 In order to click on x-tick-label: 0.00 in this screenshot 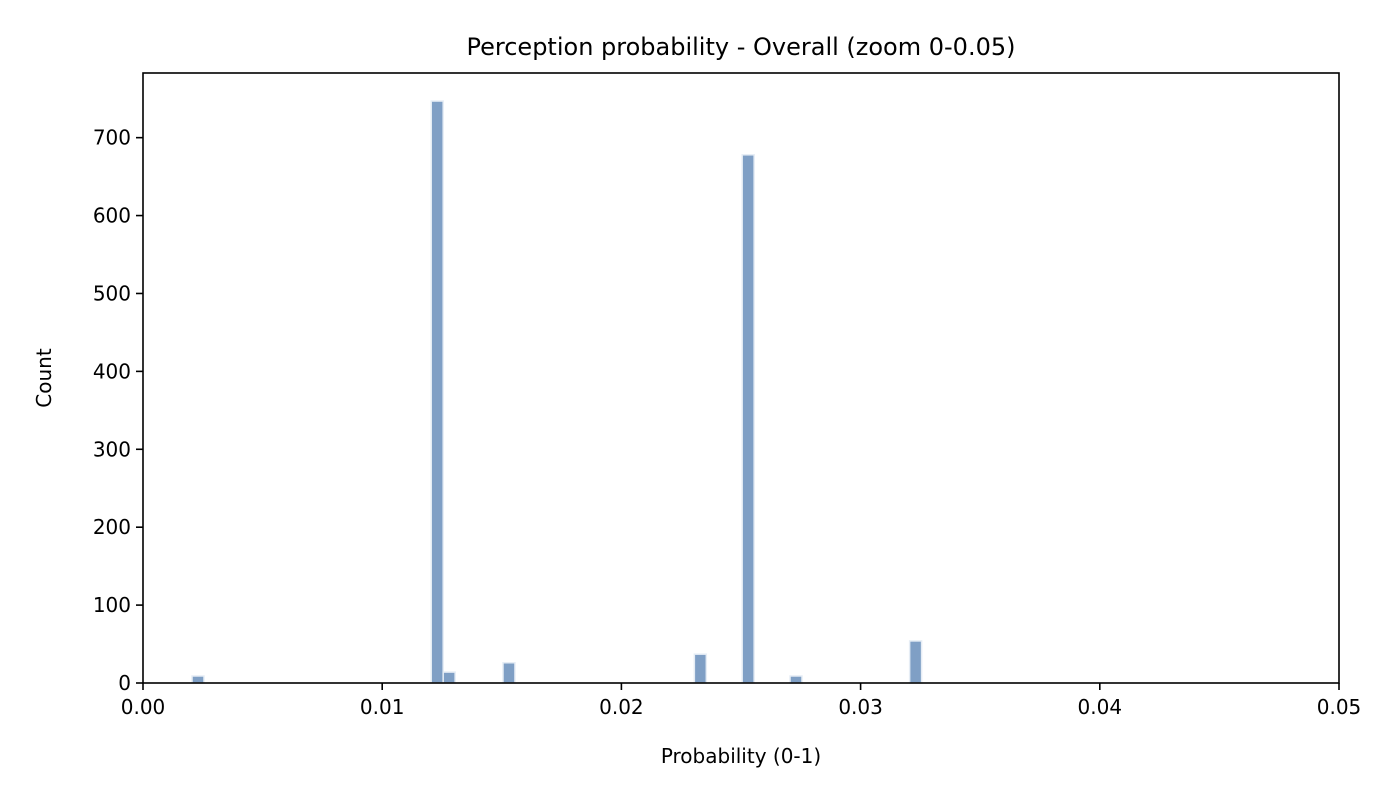, I will do `click(143, 707)`.